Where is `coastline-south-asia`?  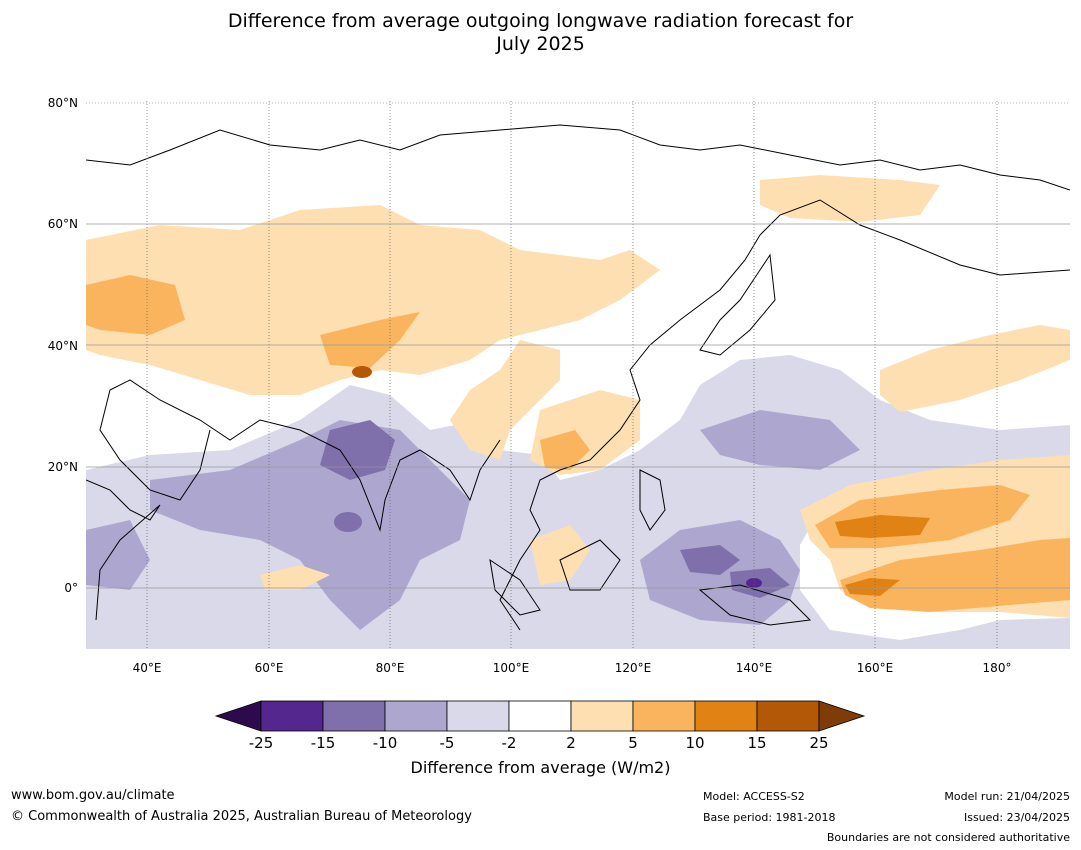 coastline-south-asia is located at coordinates (300, 455).